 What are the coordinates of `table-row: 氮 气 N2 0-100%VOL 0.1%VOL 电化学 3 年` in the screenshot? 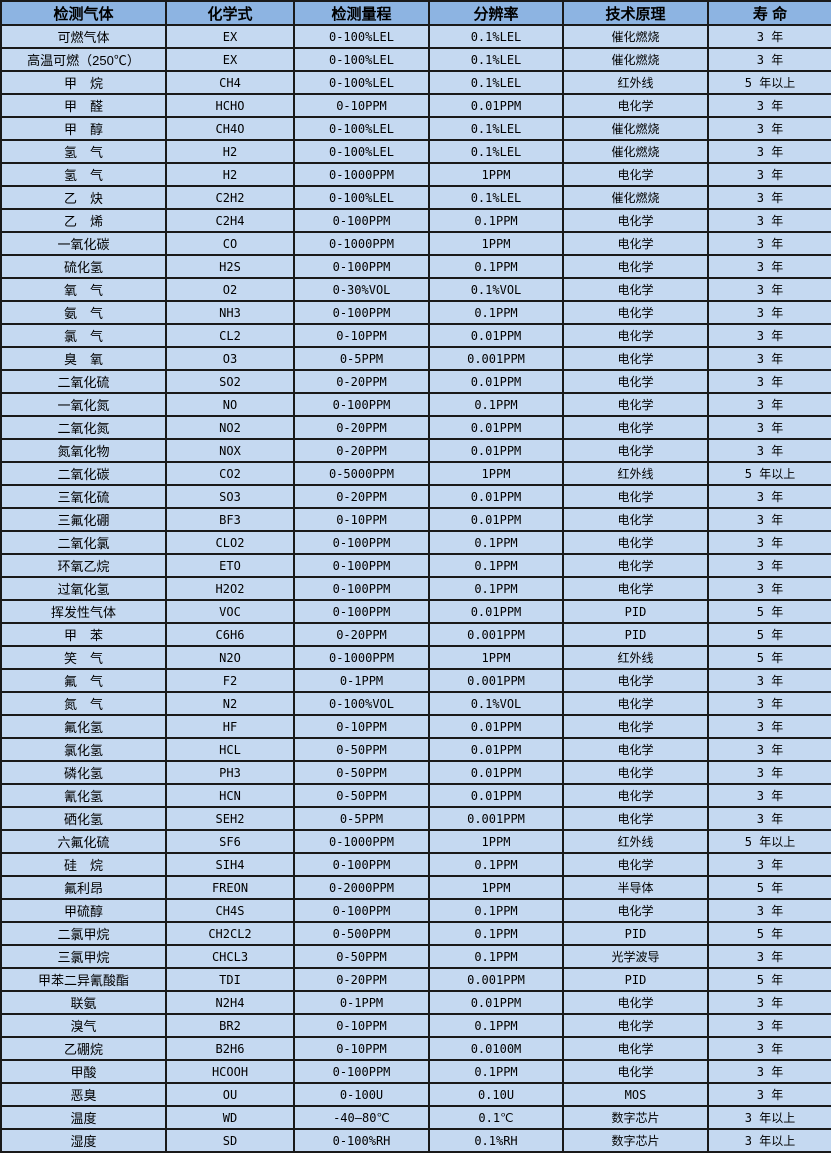 It's located at (415, 703).